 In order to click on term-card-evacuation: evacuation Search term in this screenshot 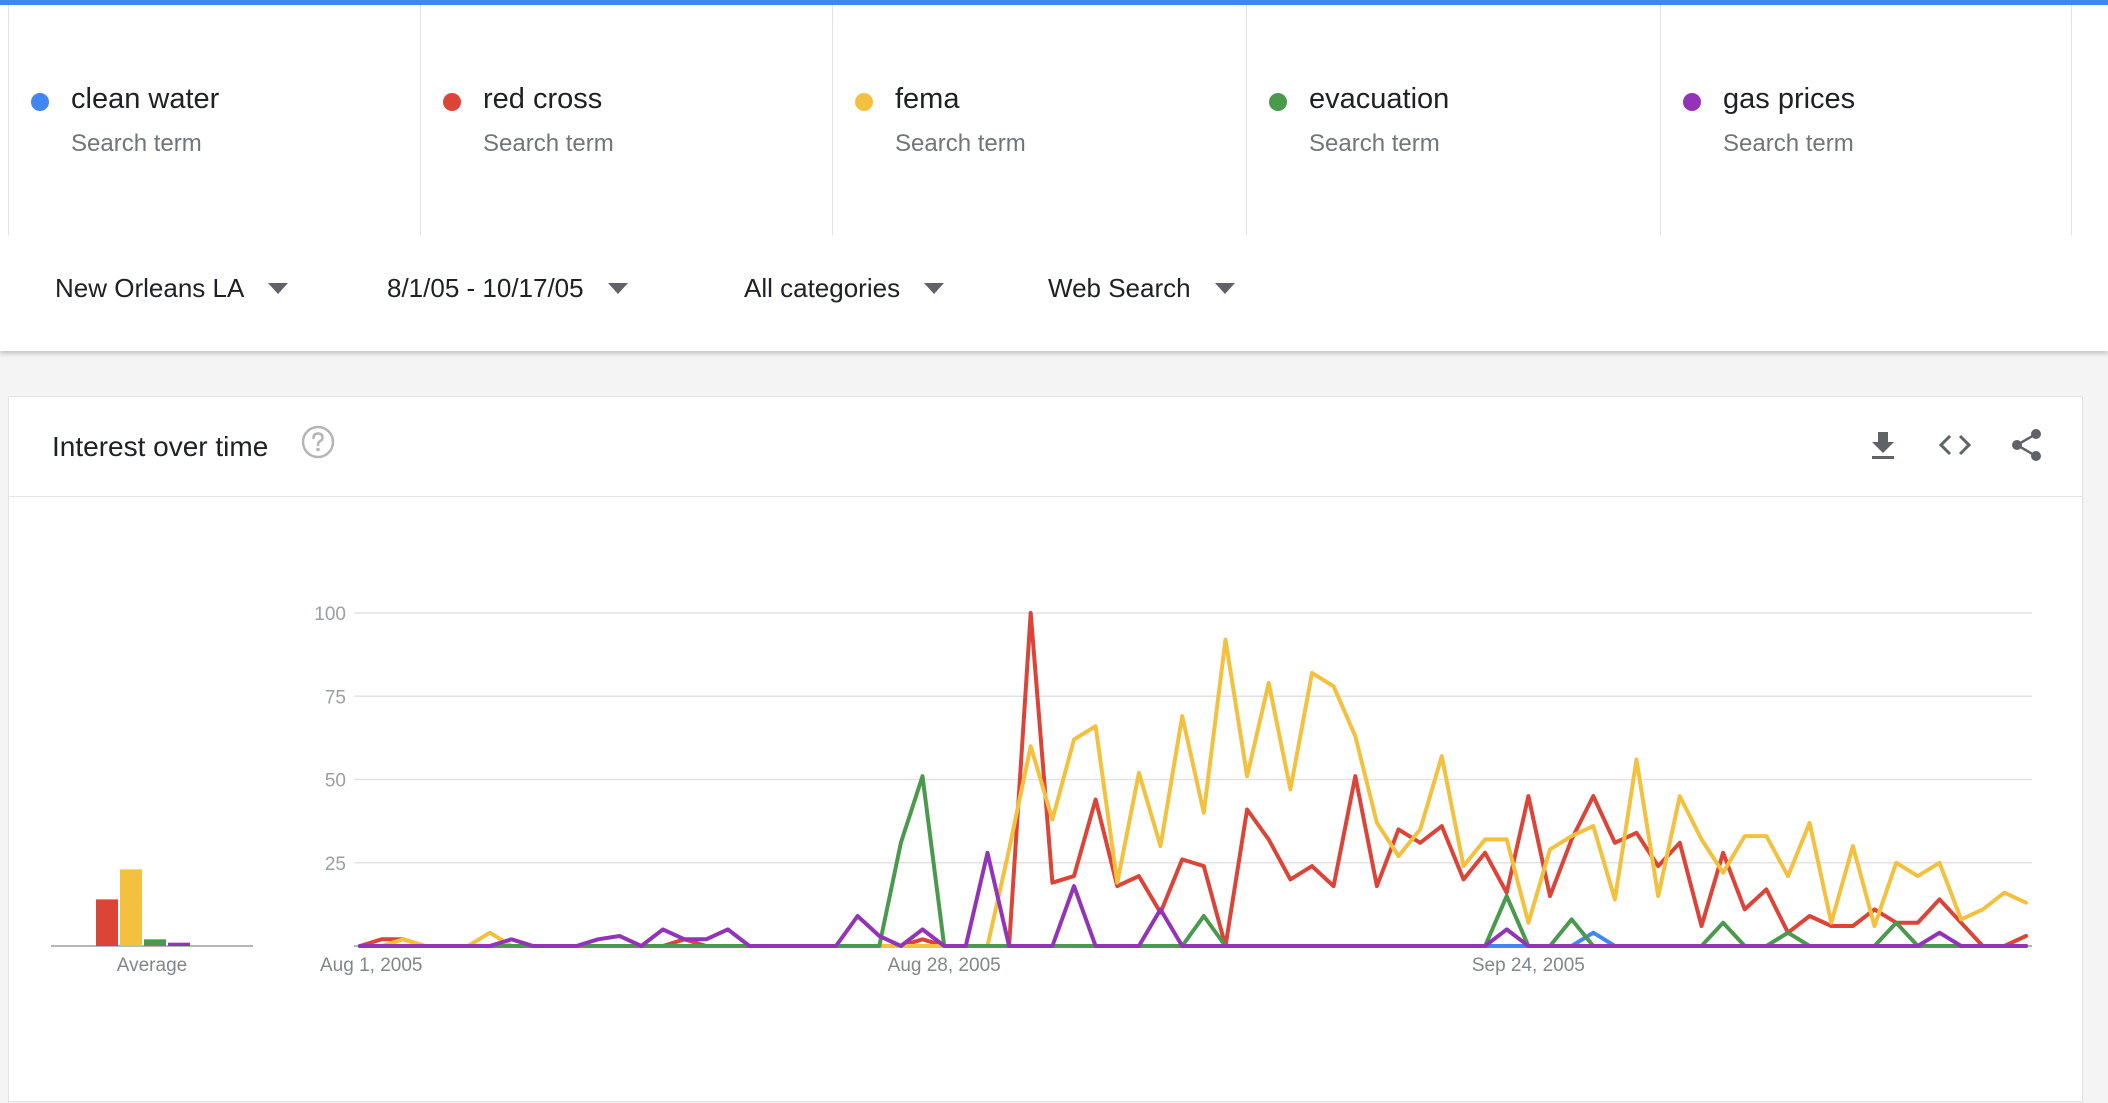, I will do `click(1452, 120)`.